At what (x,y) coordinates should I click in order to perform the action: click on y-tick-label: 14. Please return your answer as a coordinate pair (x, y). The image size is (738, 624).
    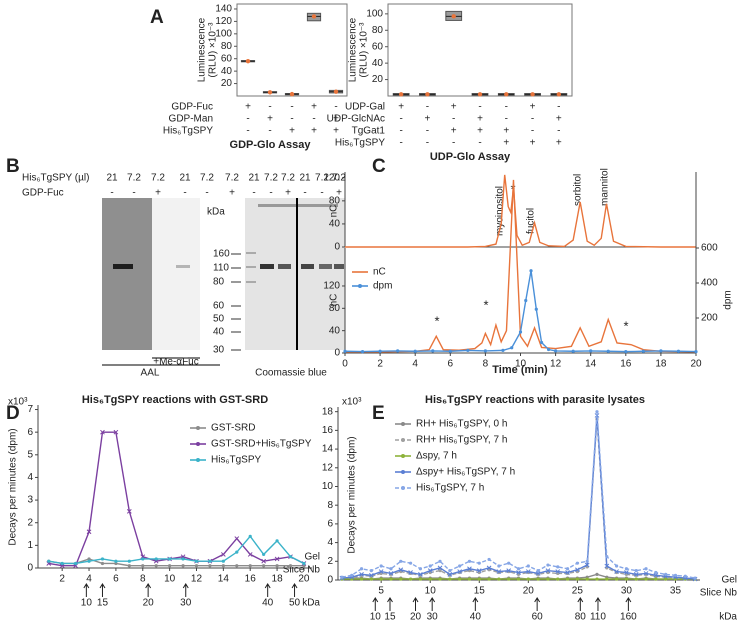
    Looking at the image, I should click on (328, 449).